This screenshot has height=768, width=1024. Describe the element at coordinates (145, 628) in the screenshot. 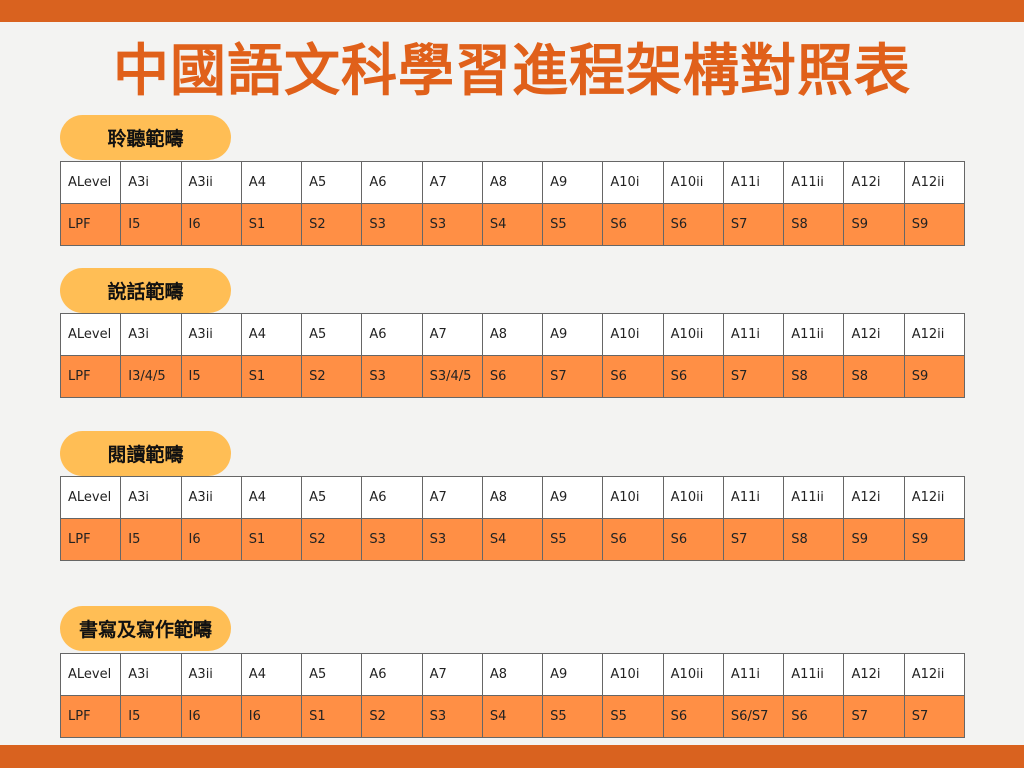

I see `section-label-writing: 書寫及寫作範疇` at that location.